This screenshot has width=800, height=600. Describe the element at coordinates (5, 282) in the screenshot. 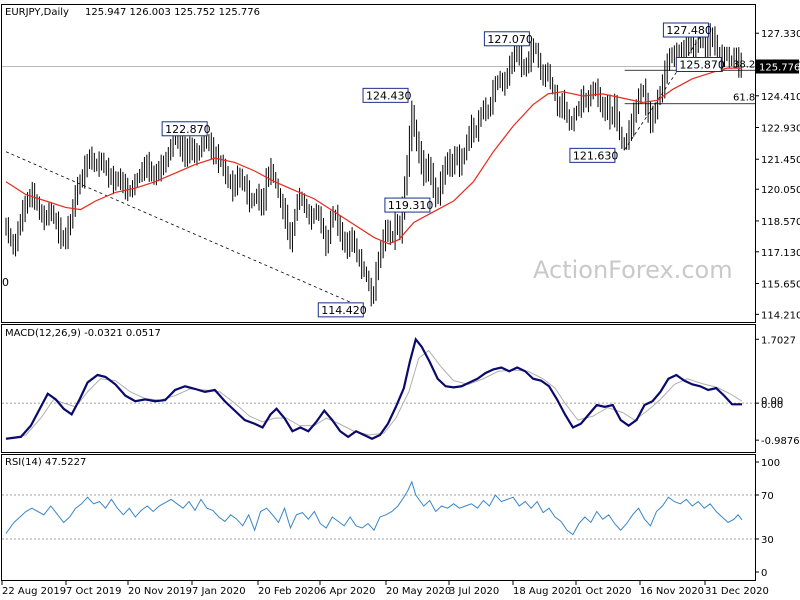

I see `left-clip-label: 0` at that location.